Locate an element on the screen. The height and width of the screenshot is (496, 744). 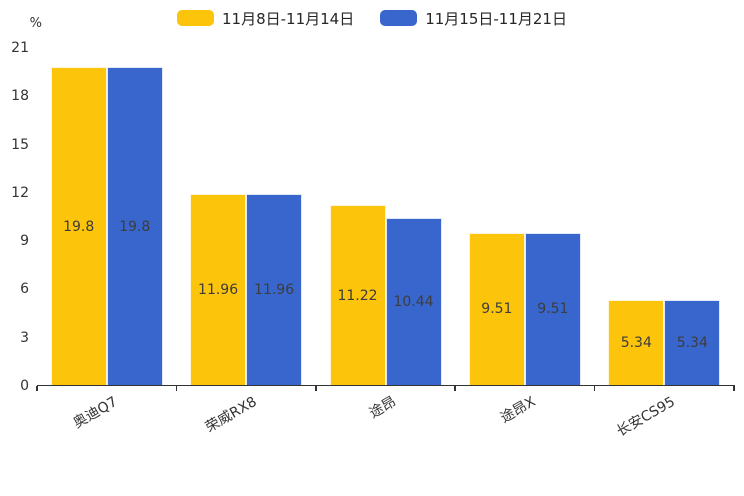
y-axis-unit-label: % is located at coordinates (35, 23).